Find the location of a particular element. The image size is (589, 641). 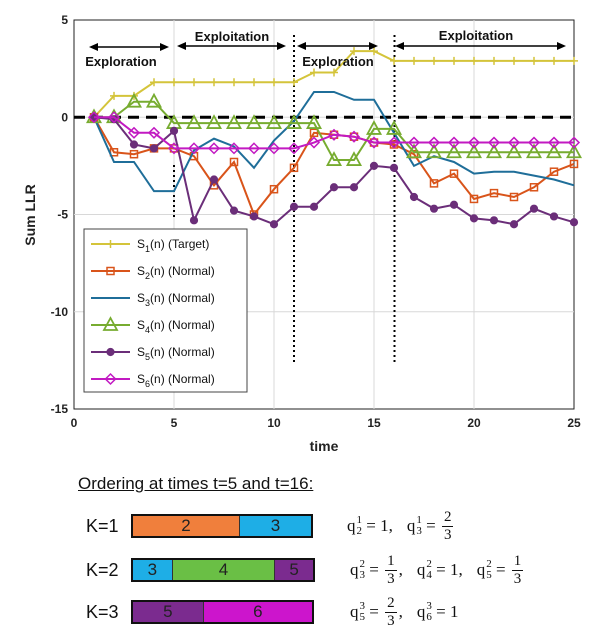

bar-segment: 6 is located at coordinates (257, 612).